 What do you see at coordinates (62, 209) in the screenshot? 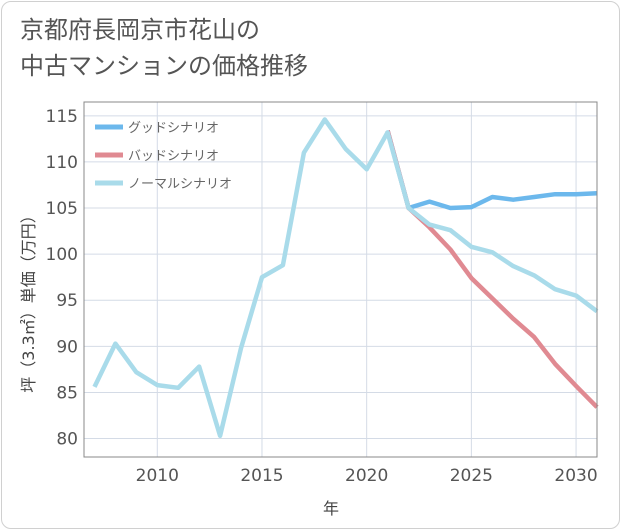
I see `y-tick-105: 105` at bounding box center [62, 209].